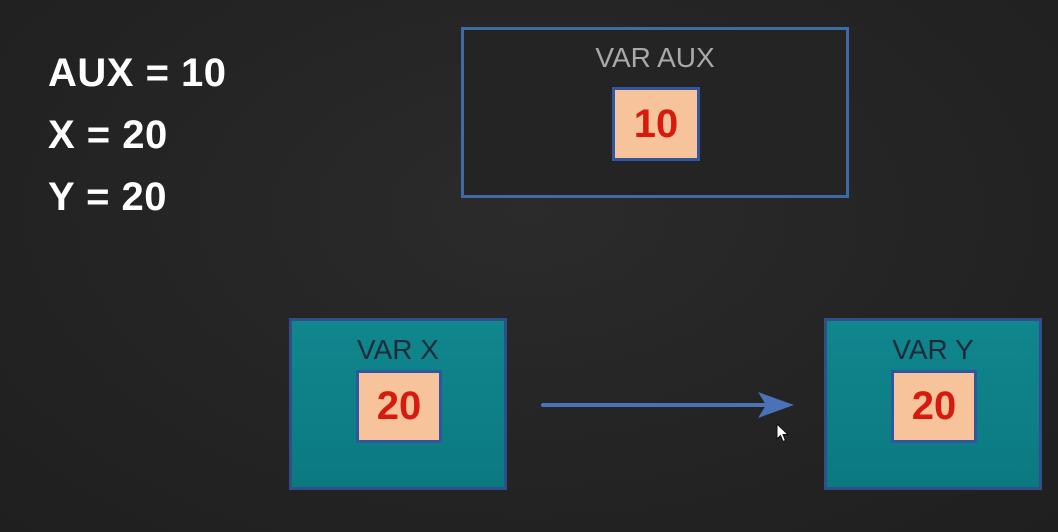 This screenshot has width=1058, height=532. I want to click on right-arrow-icon, so click(667, 405).